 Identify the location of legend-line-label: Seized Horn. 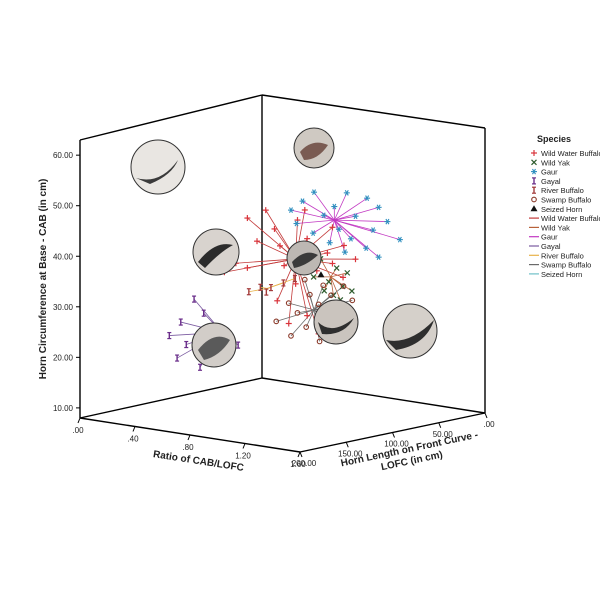
(561, 274).